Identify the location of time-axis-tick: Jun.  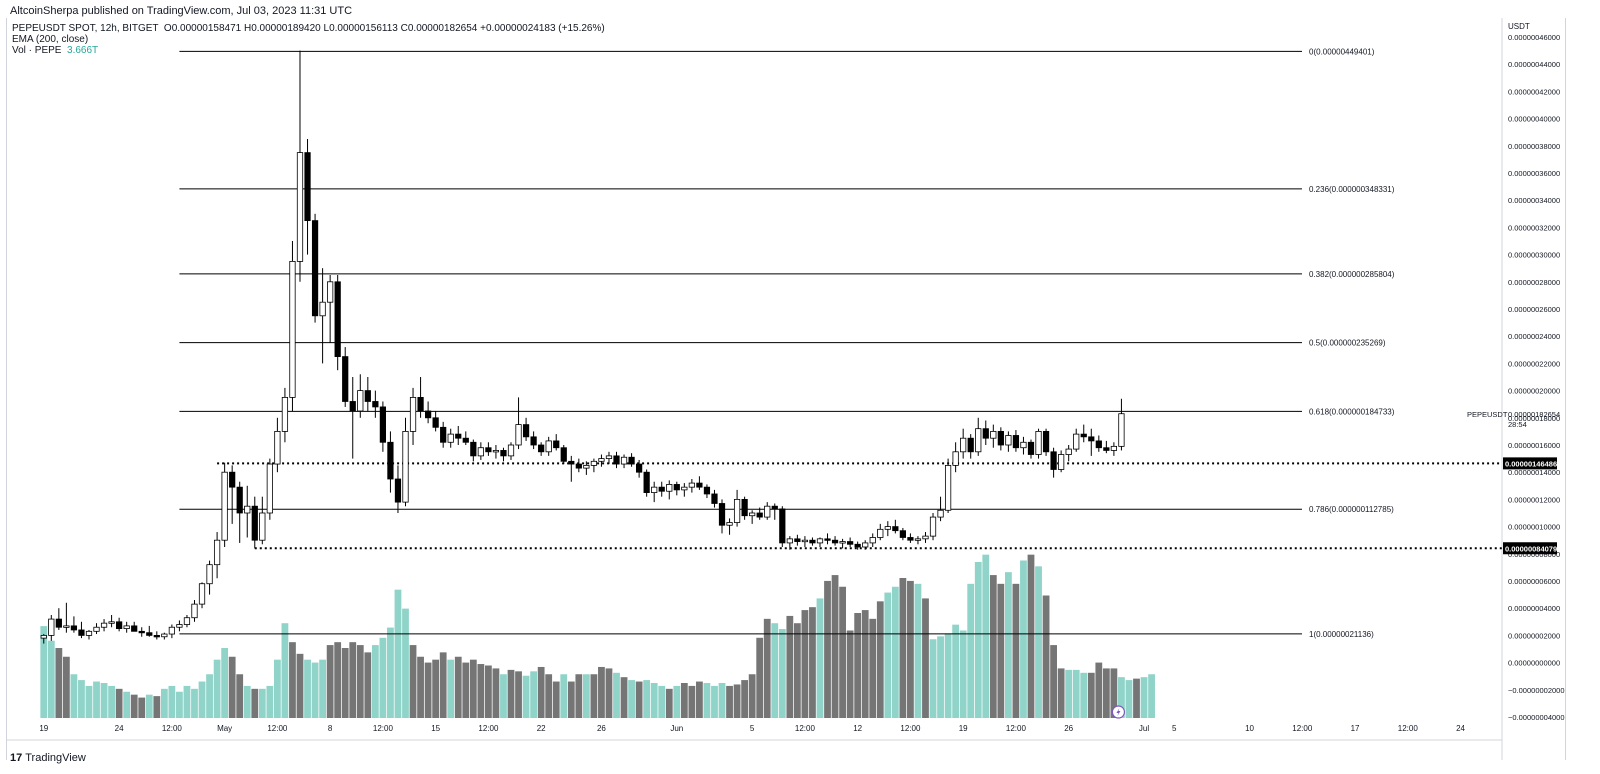
(676, 728).